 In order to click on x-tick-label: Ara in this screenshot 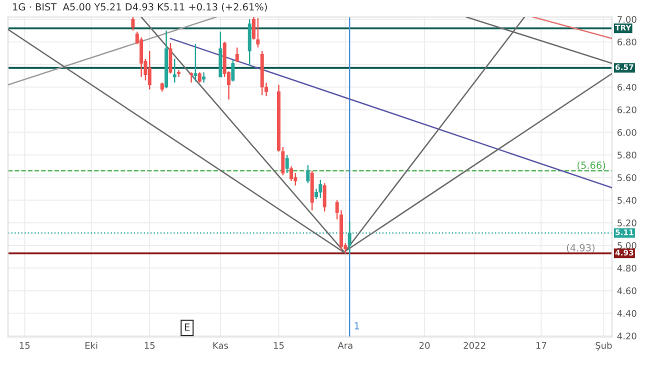, I will do `click(345, 345)`.